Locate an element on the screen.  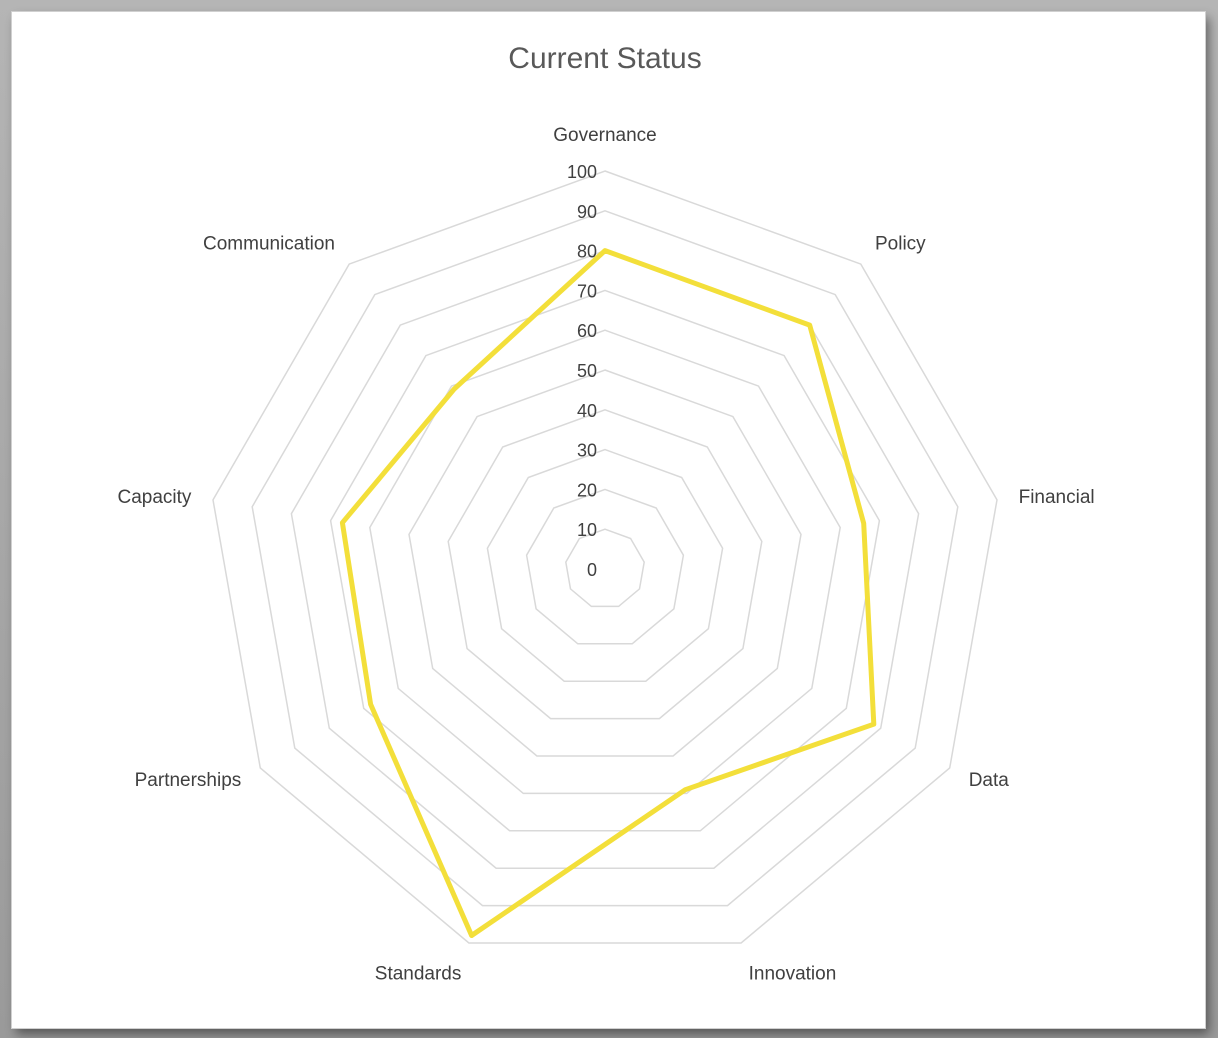
category-label-capacity: Capacity is located at coordinates (154, 497).